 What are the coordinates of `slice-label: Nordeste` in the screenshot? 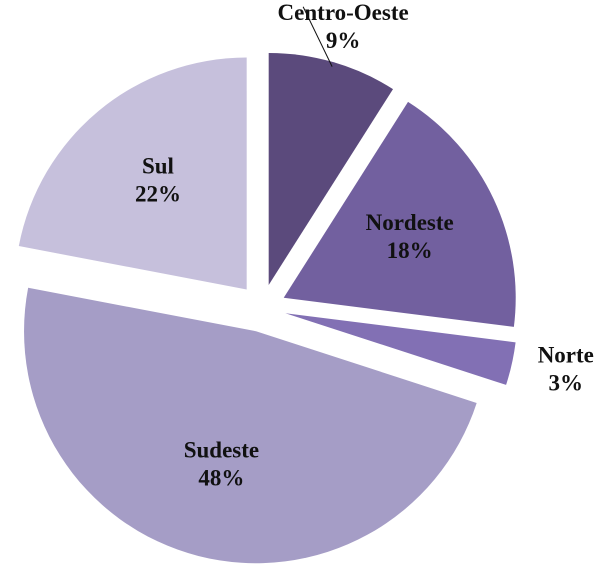 It's located at (410, 222).